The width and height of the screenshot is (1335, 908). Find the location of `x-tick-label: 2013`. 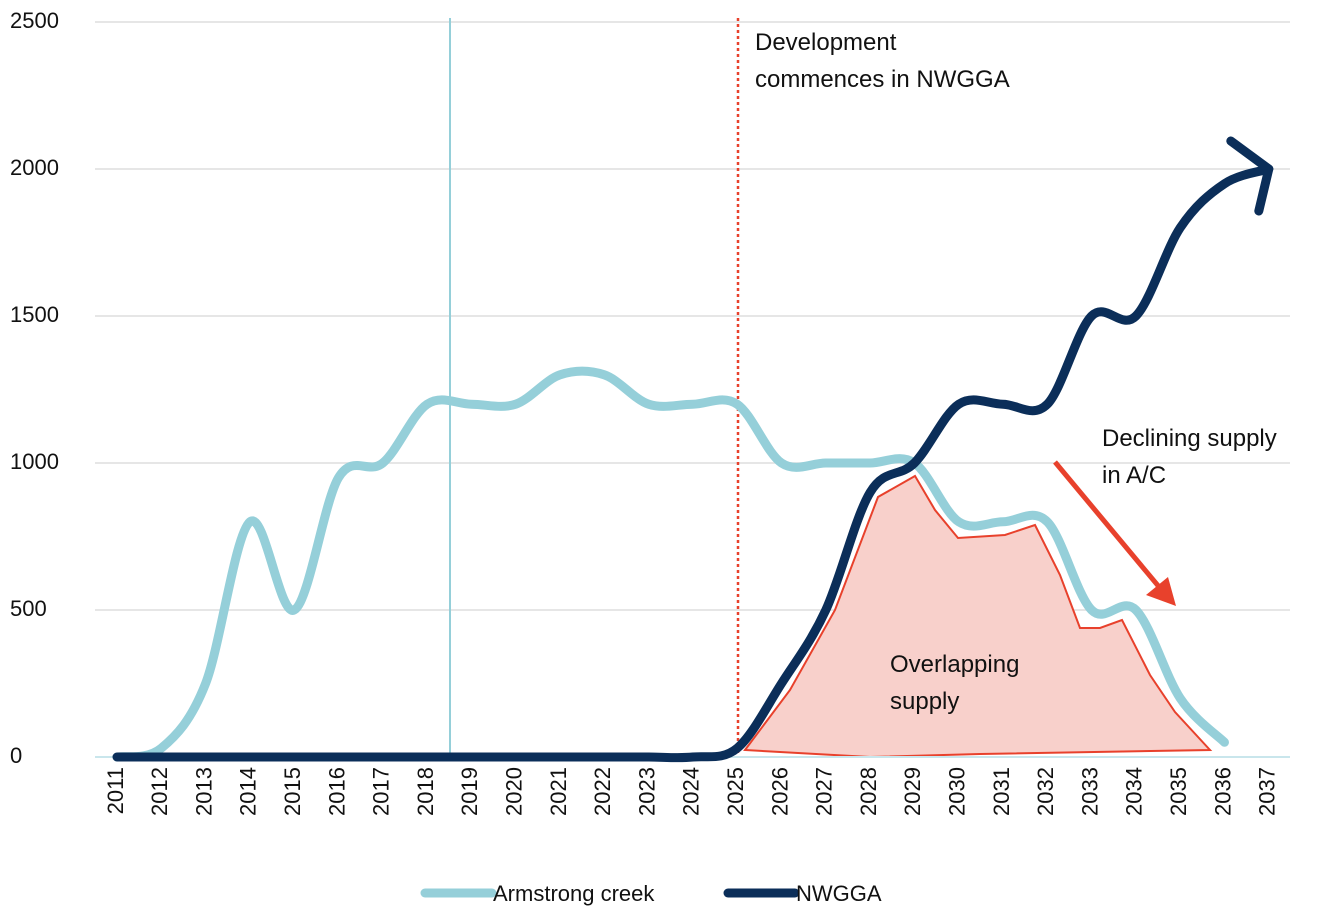

x-tick-label: 2013 is located at coordinates (203, 791).